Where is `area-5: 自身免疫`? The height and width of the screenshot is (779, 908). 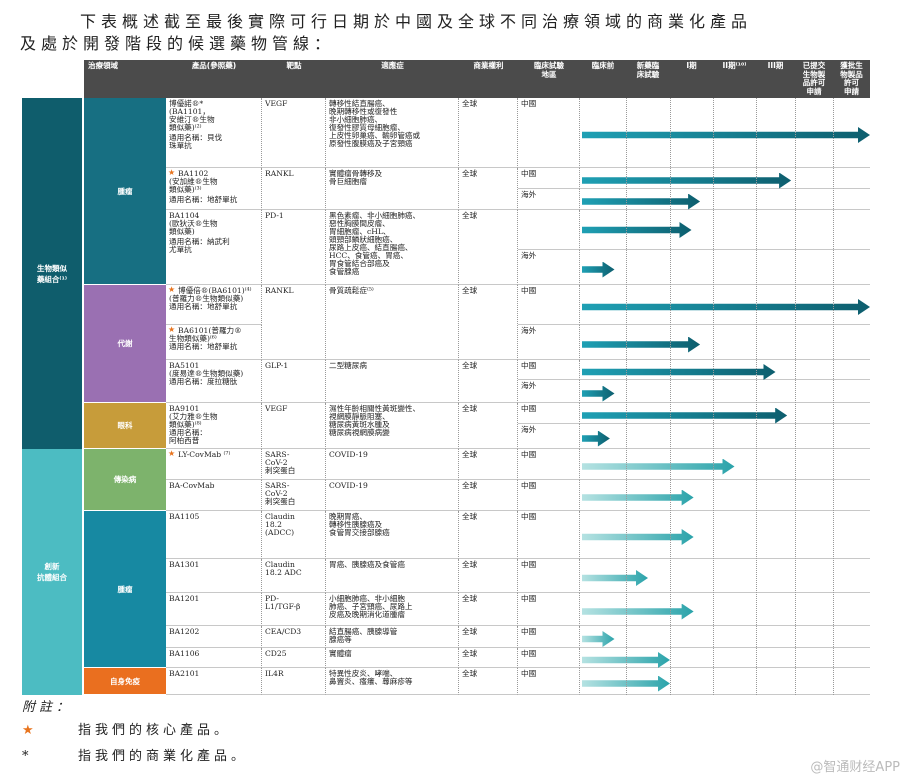 area-5: 自身免疫 is located at coordinates (125, 681).